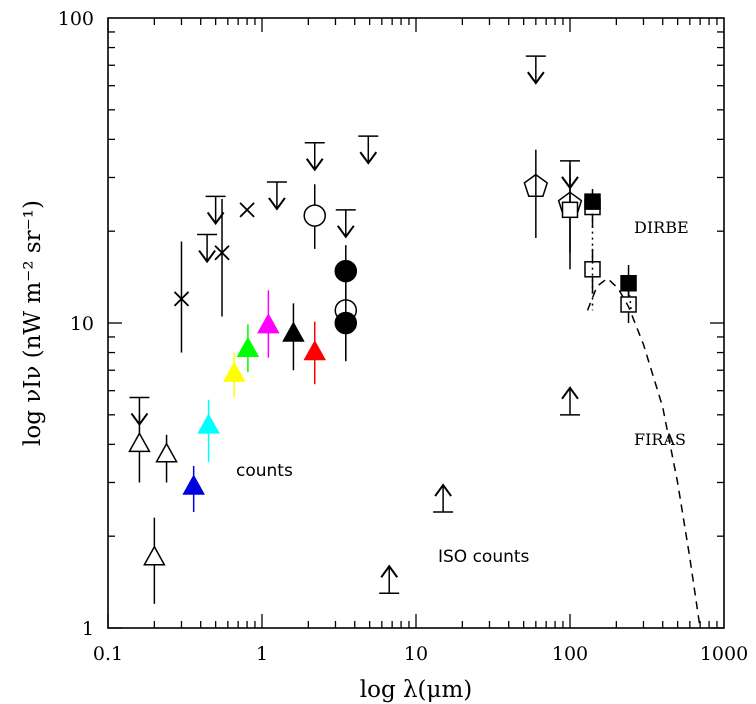 Image resolution: width=756 pixels, height=704 pixels. What do you see at coordinates (724, 654) in the screenshot?
I see `x-tick-label: 1000` at bounding box center [724, 654].